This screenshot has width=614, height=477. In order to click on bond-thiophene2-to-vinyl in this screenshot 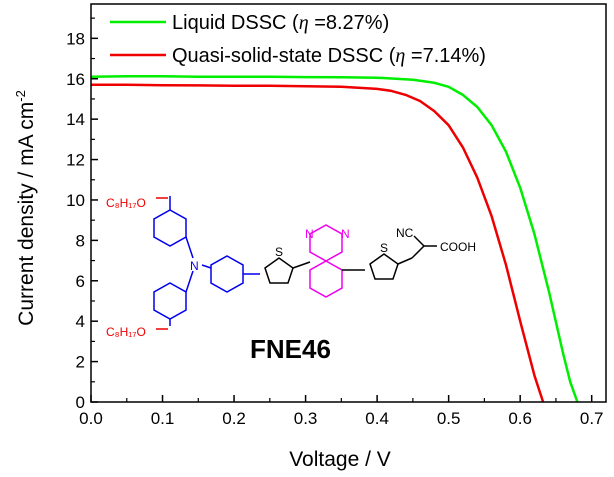, I will do `click(405, 261)`.